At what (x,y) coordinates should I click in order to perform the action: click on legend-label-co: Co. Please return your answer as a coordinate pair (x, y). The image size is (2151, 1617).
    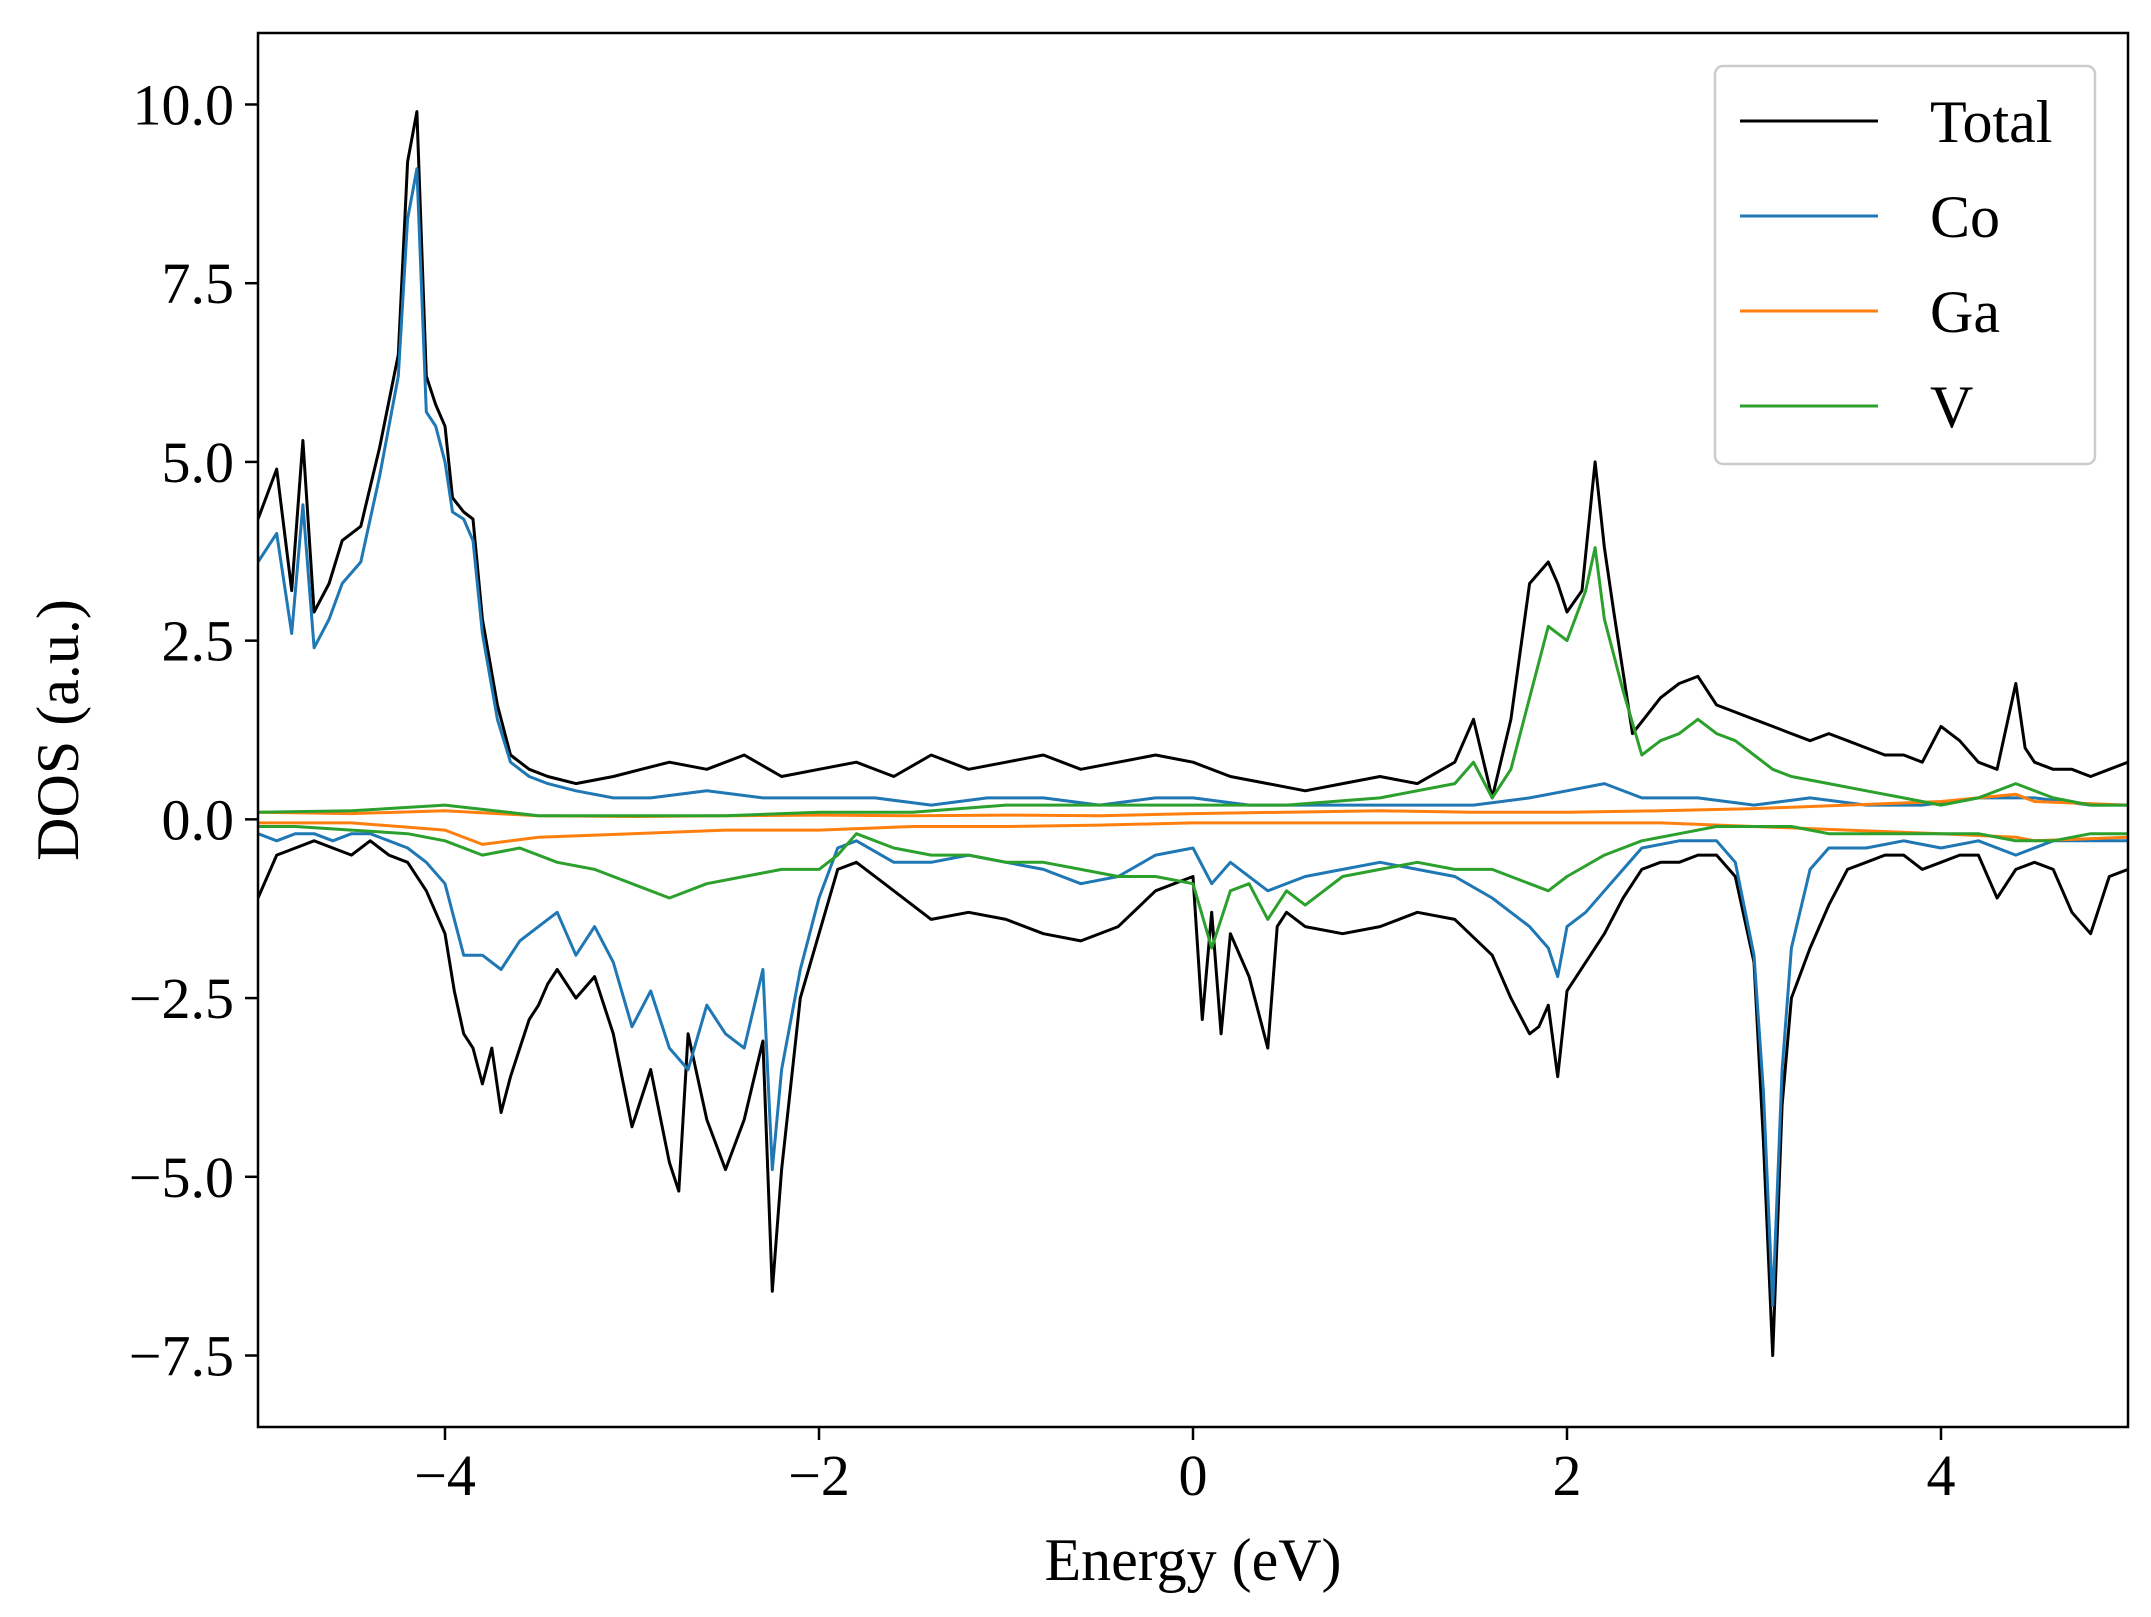
    Looking at the image, I should click on (1965, 217).